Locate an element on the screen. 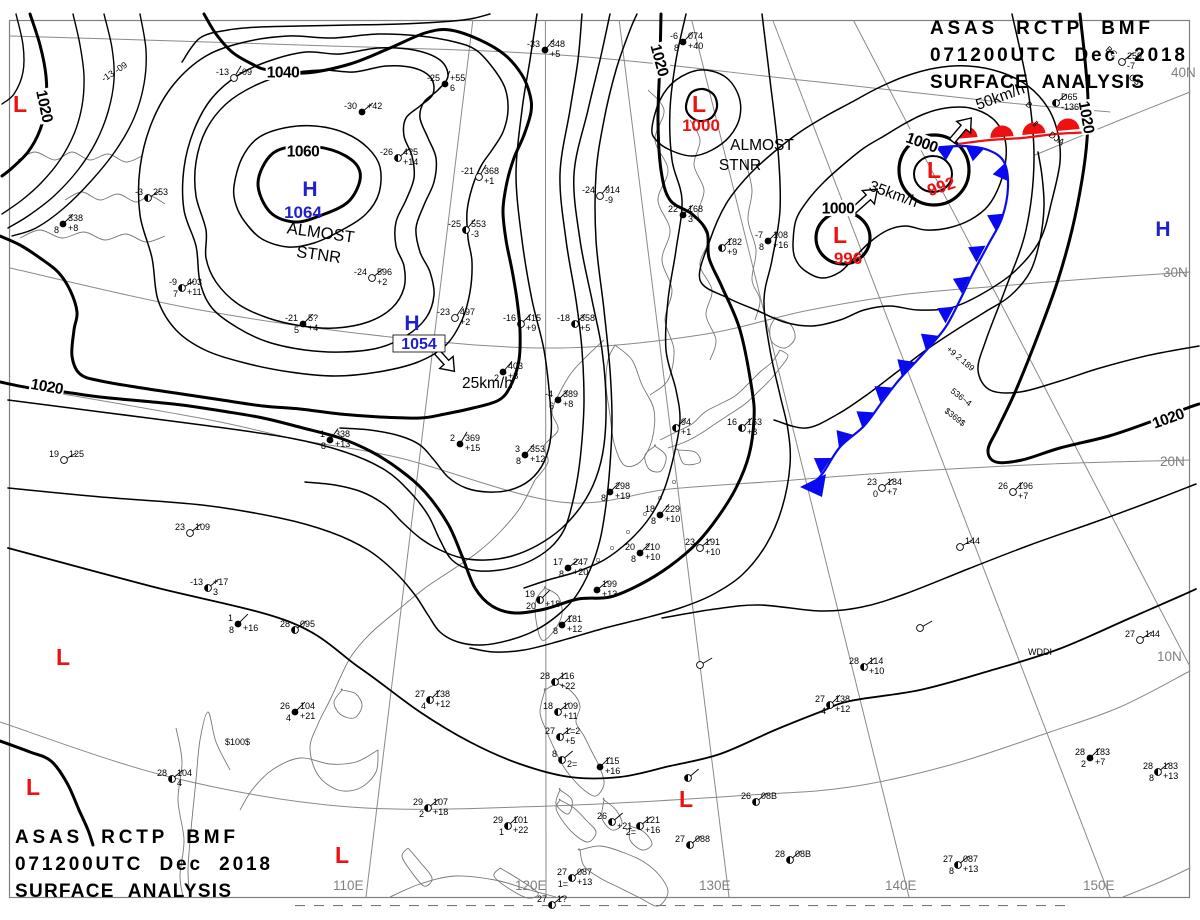  svg-text: 088 is located at coordinates (702, 839).